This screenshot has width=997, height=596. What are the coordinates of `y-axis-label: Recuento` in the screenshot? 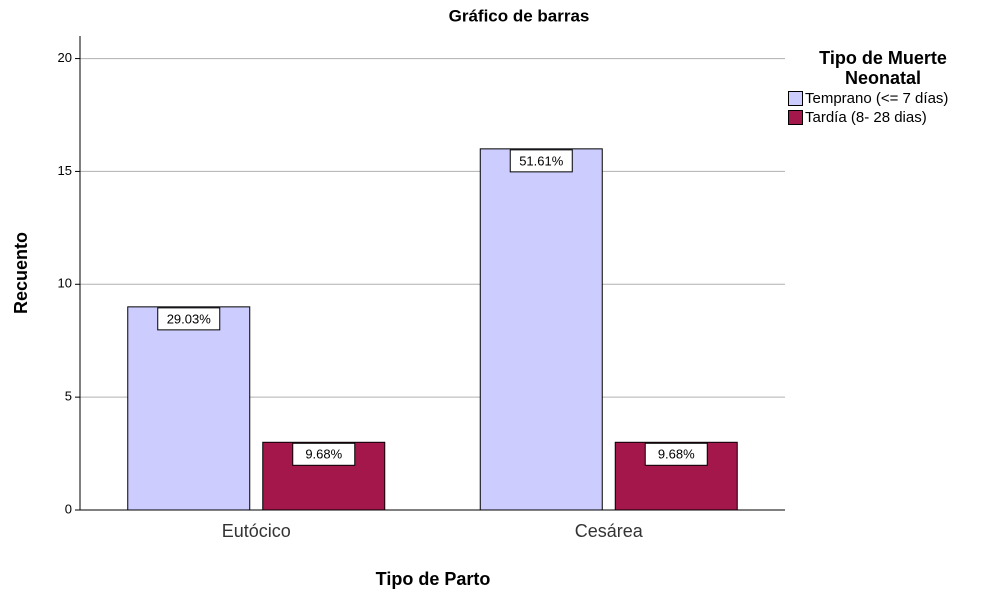 It's located at (21, 273).